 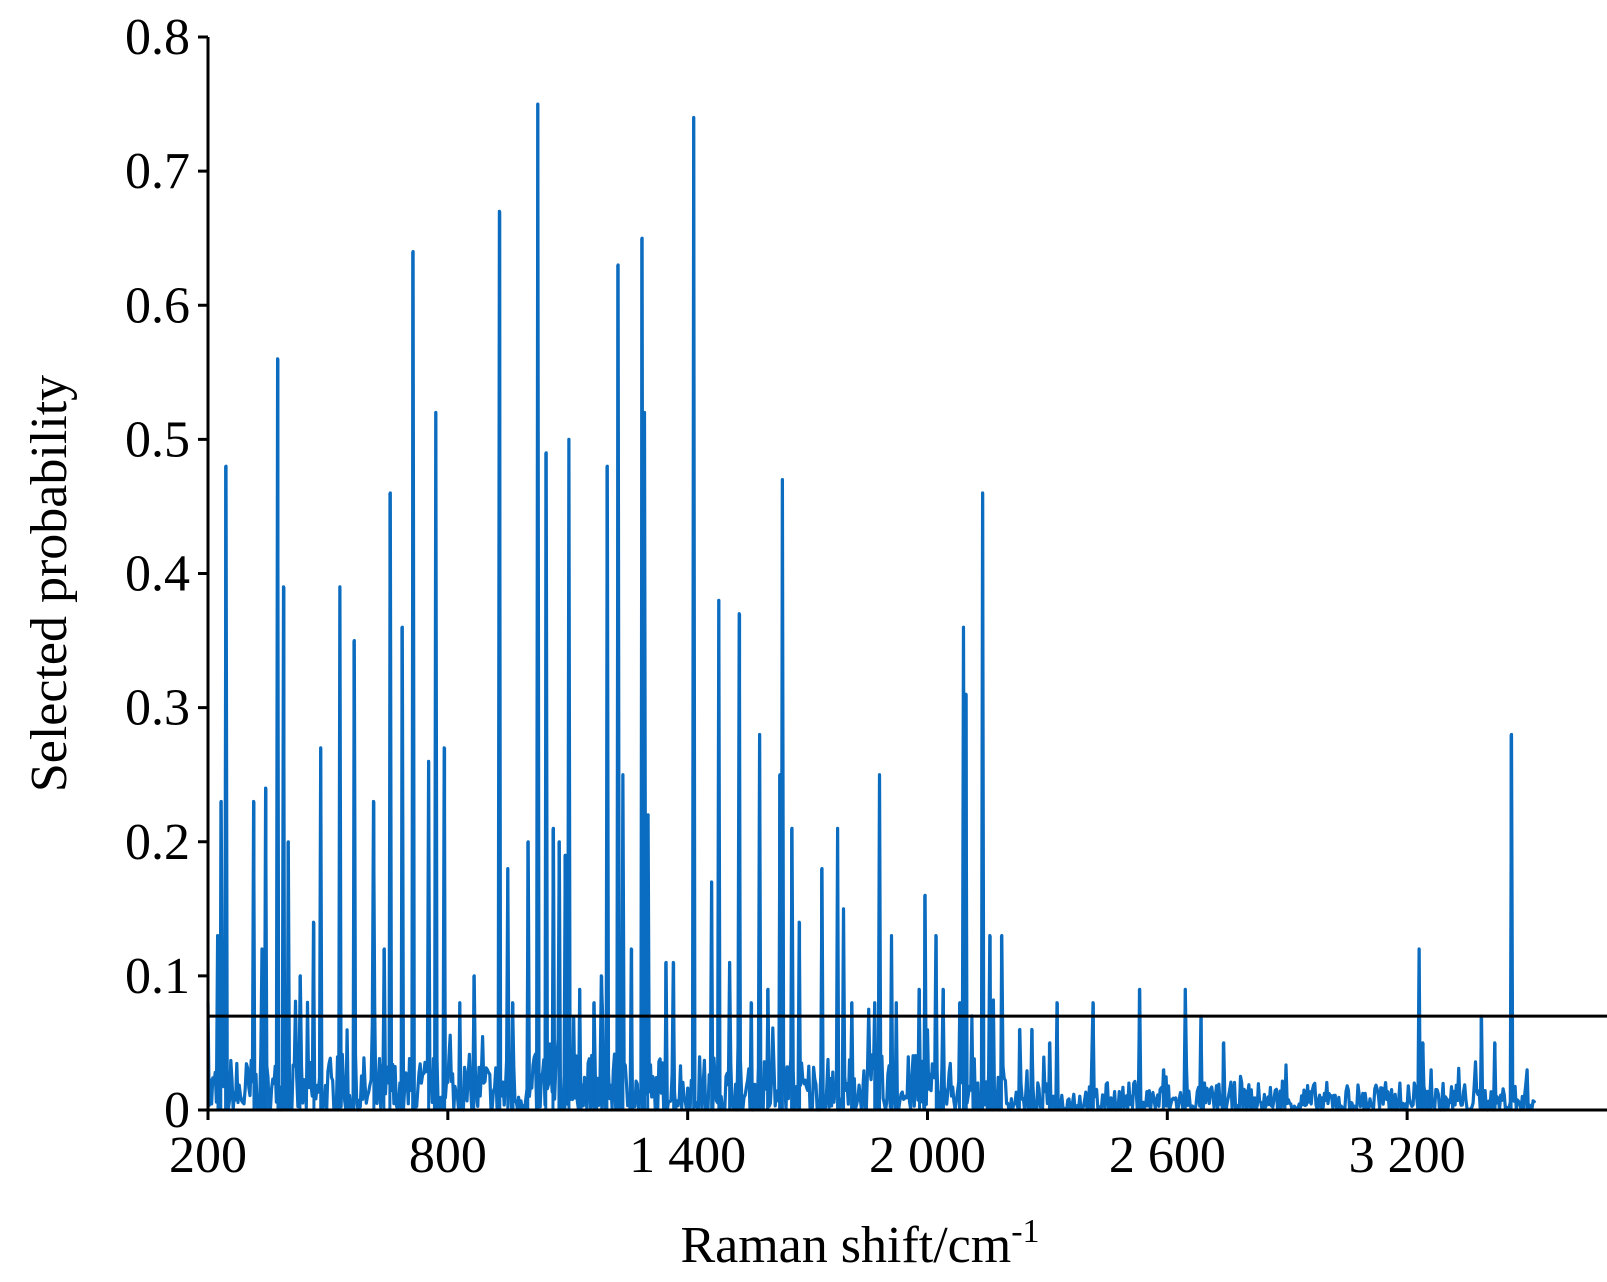 What do you see at coordinates (208, 1155) in the screenshot?
I see `x-tick-label: 200` at bounding box center [208, 1155].